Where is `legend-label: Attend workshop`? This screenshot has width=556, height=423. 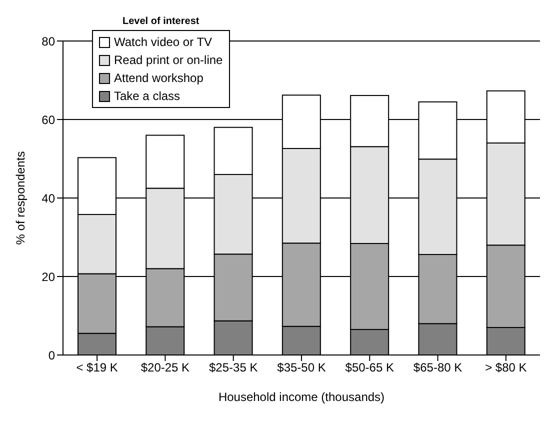
legend-label: Attend workshop is located at coordinates (159, 78).